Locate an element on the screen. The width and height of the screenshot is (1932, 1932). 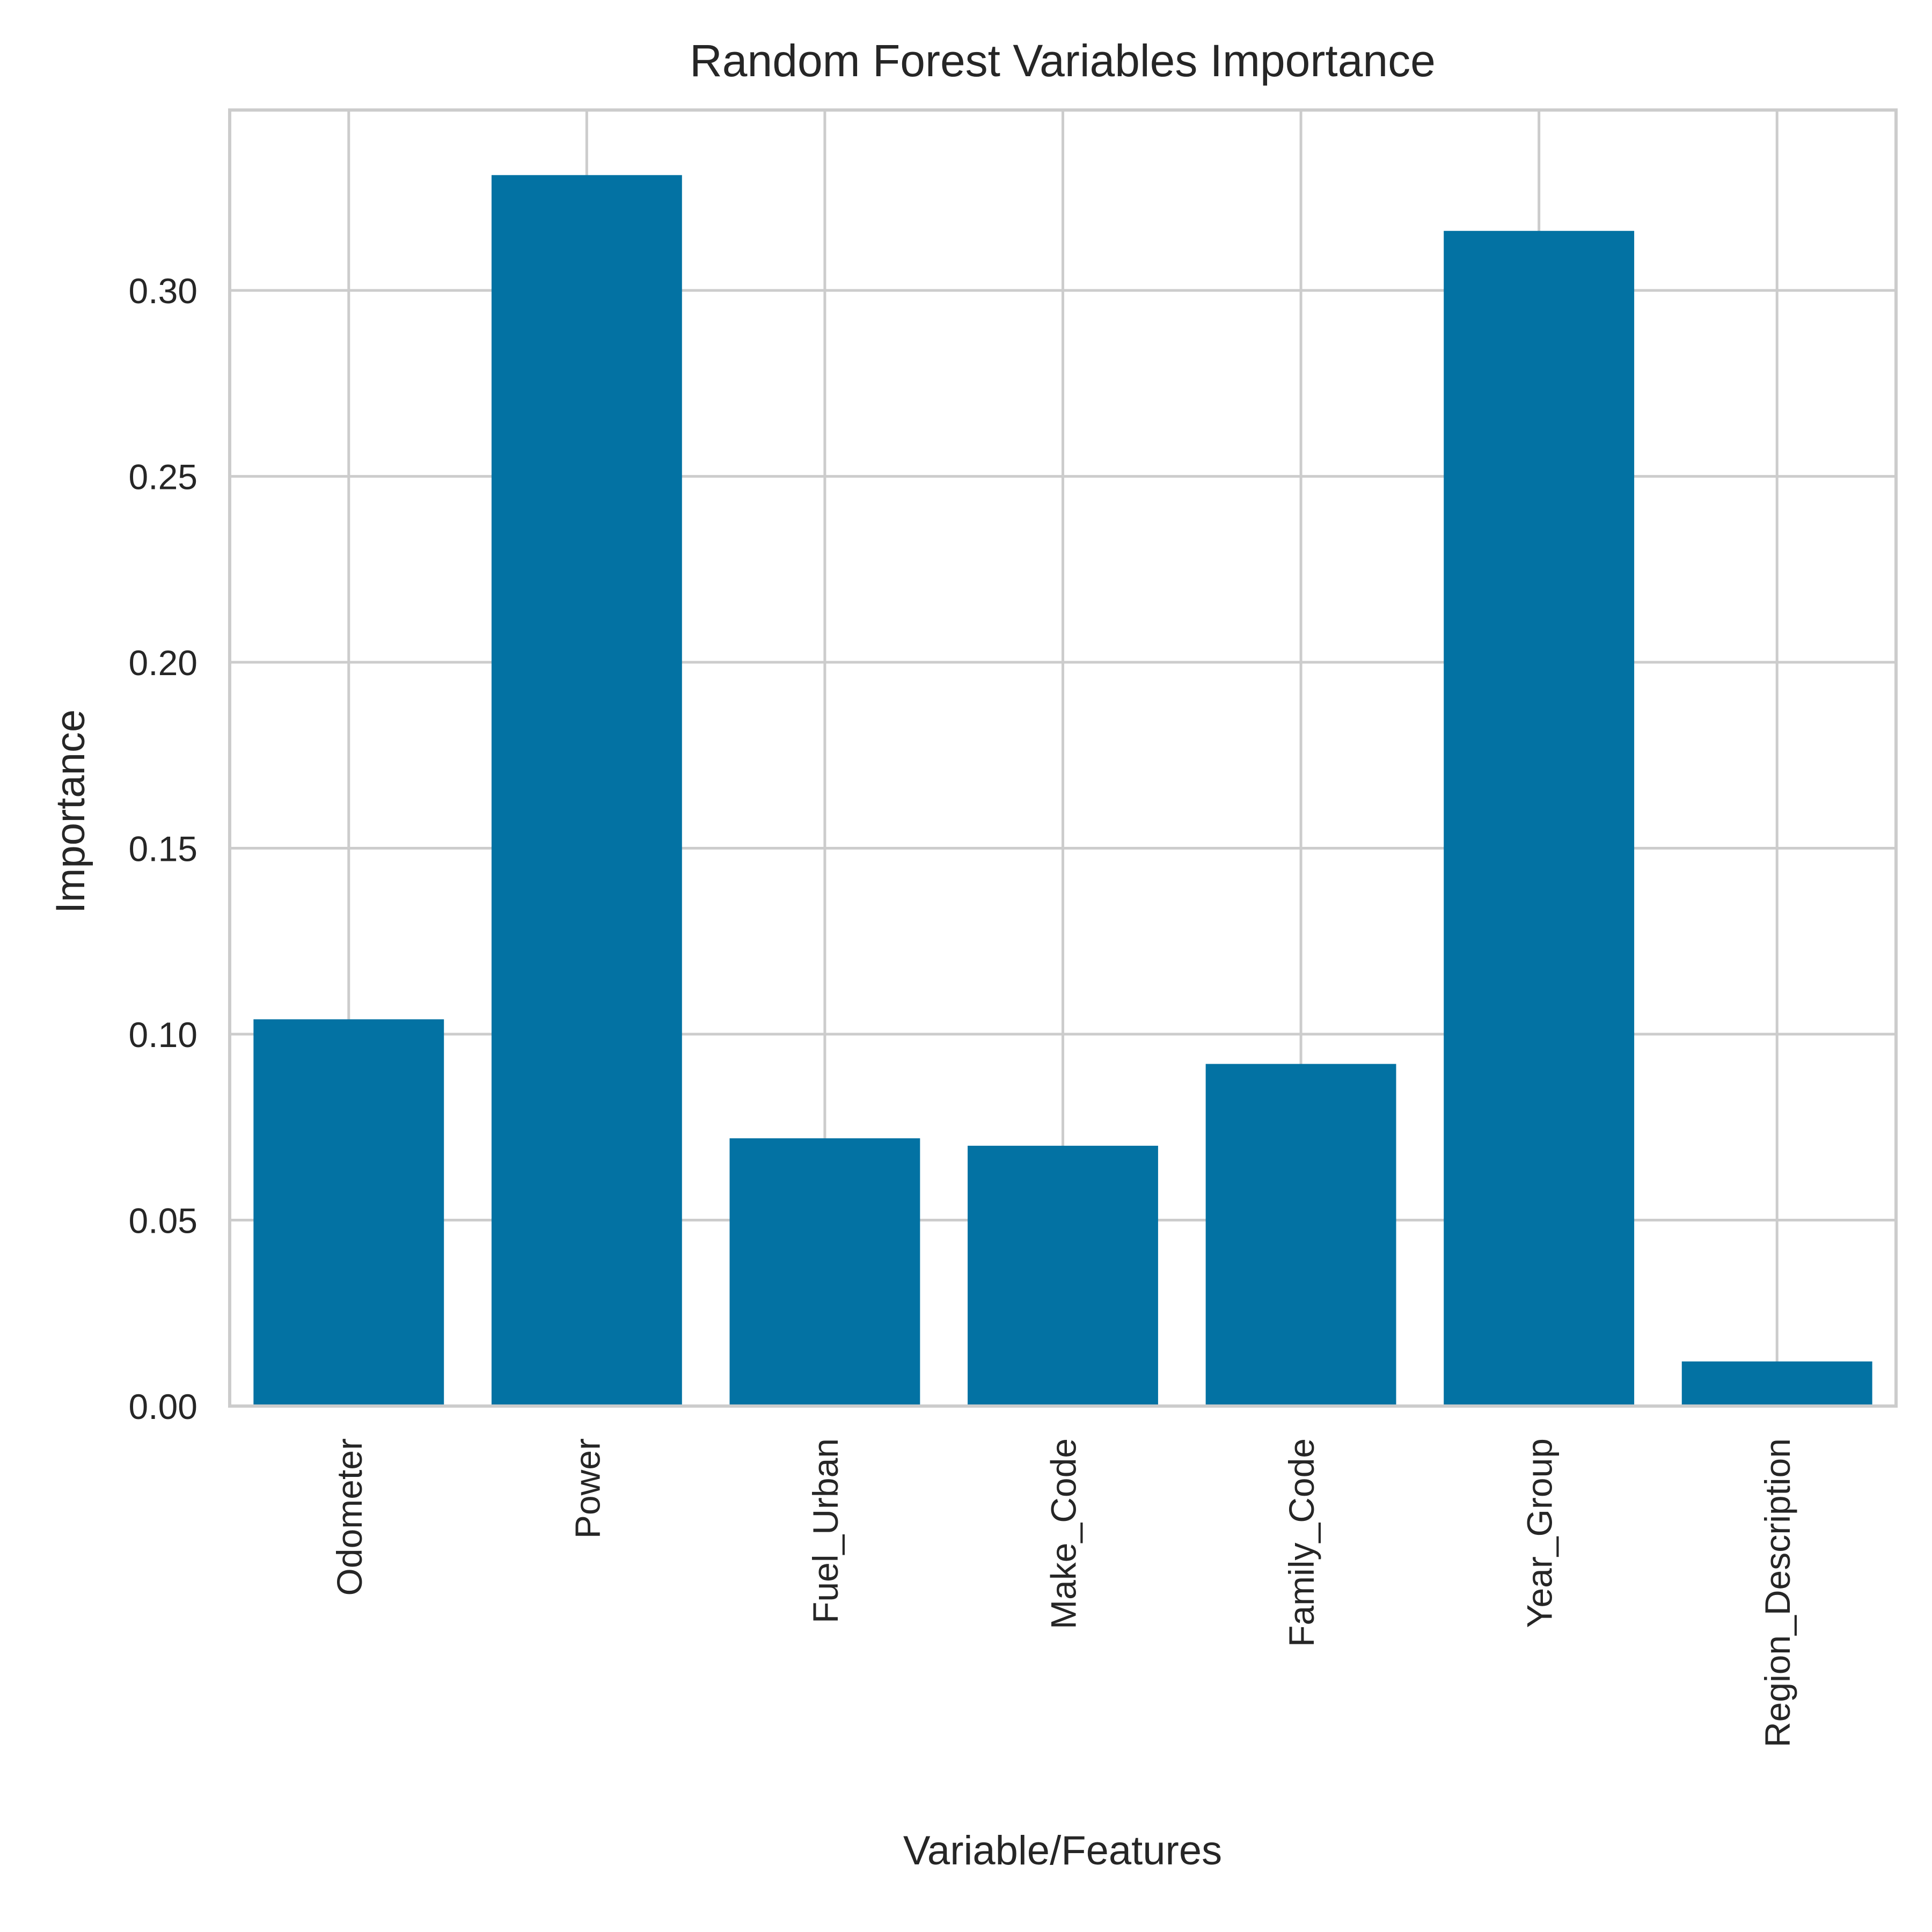
y-tick-label: 0.00 is located at coordinates (163, 1406).